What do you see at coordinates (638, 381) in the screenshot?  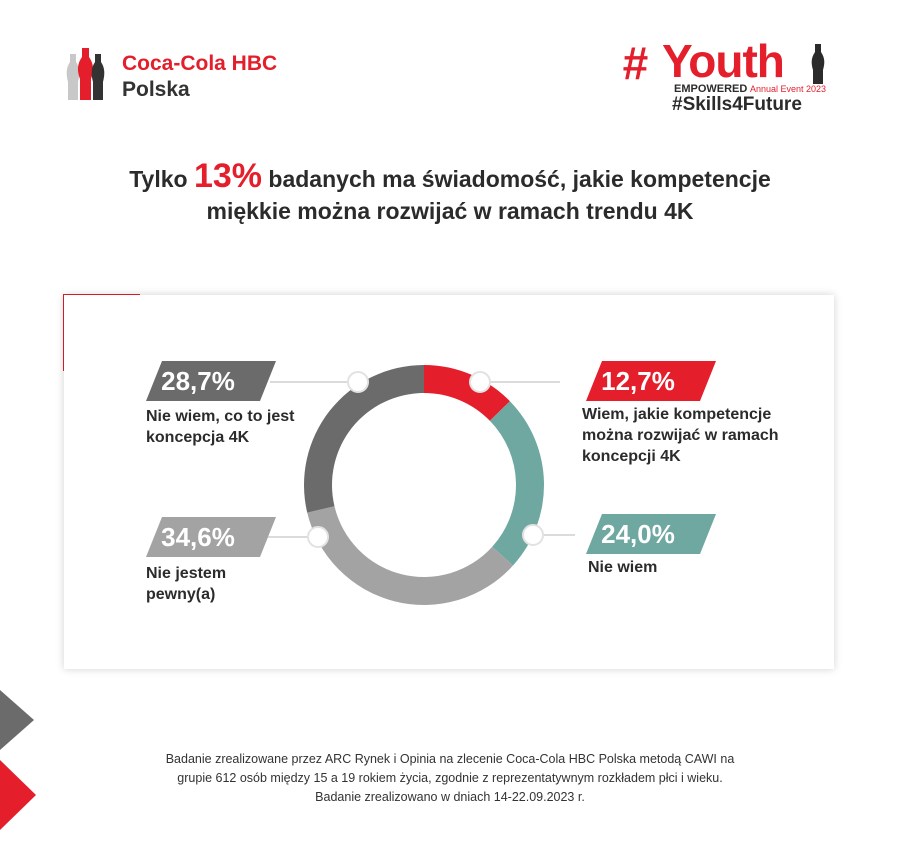 I see `value-label-1: 12,7%` at bounding box center [638, 381].